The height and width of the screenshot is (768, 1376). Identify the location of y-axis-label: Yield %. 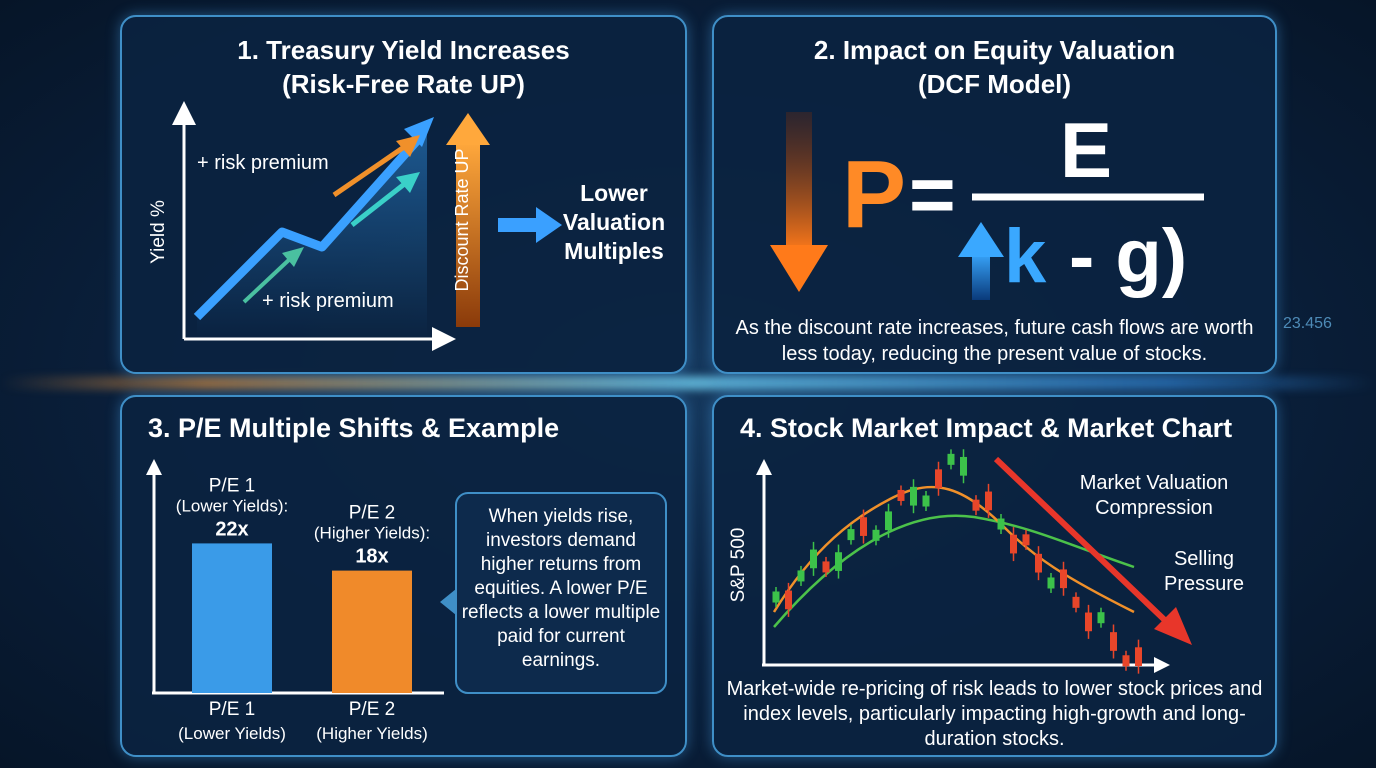
(158, 232).